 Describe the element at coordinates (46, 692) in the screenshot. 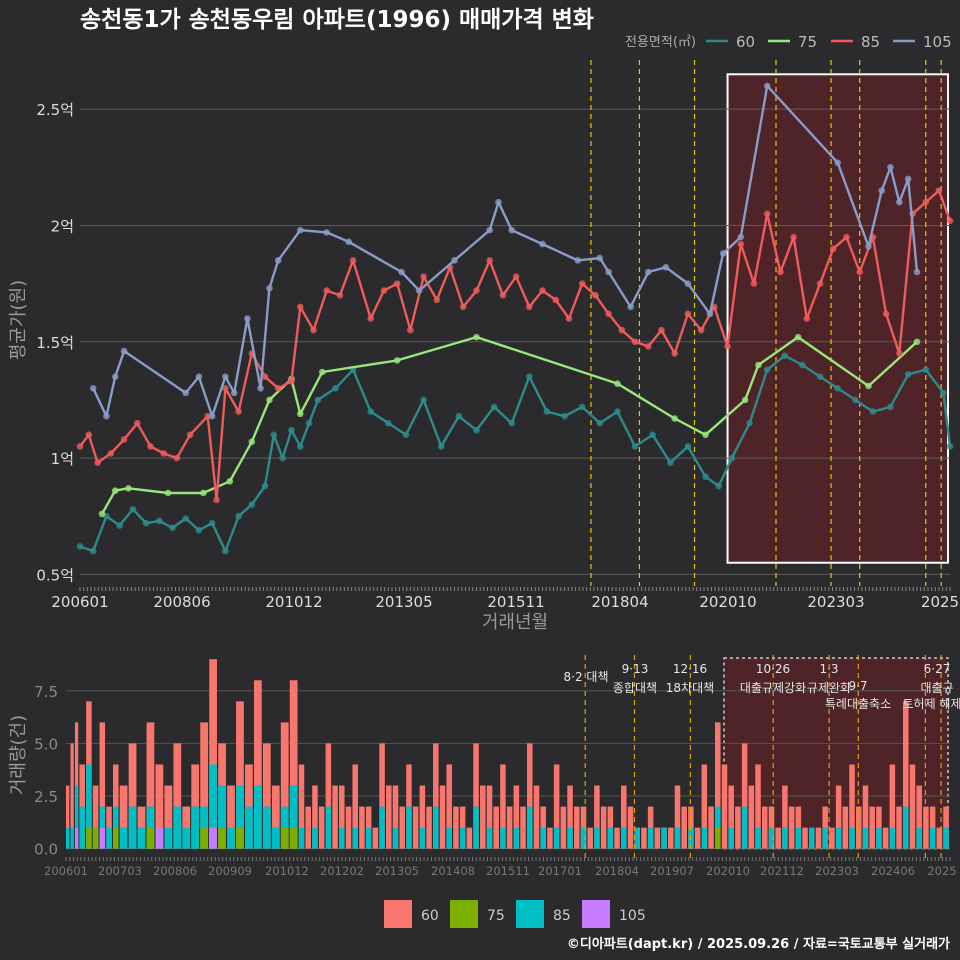

I see `volume-y-tick-label: 7.5` at that location.